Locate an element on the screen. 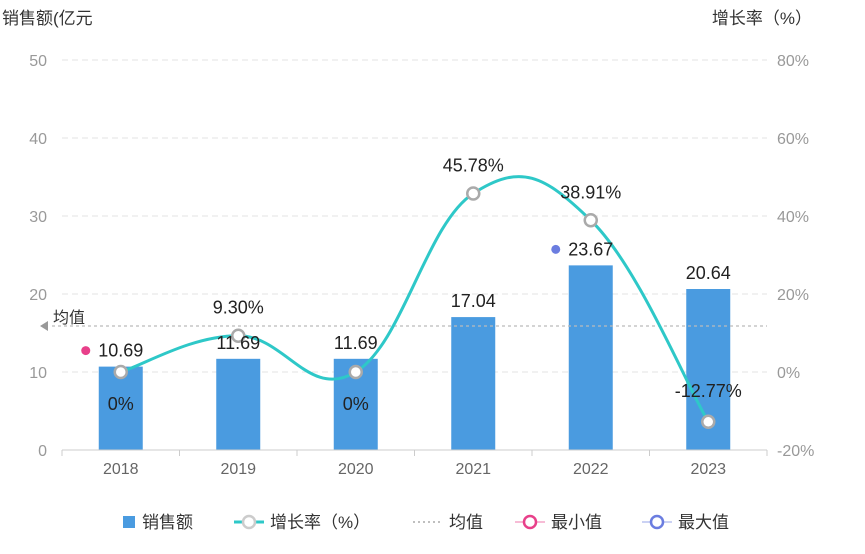 This screenshot has width=865, height=554. bar-value-label: 20.64 is located at coordinates (708, 273).